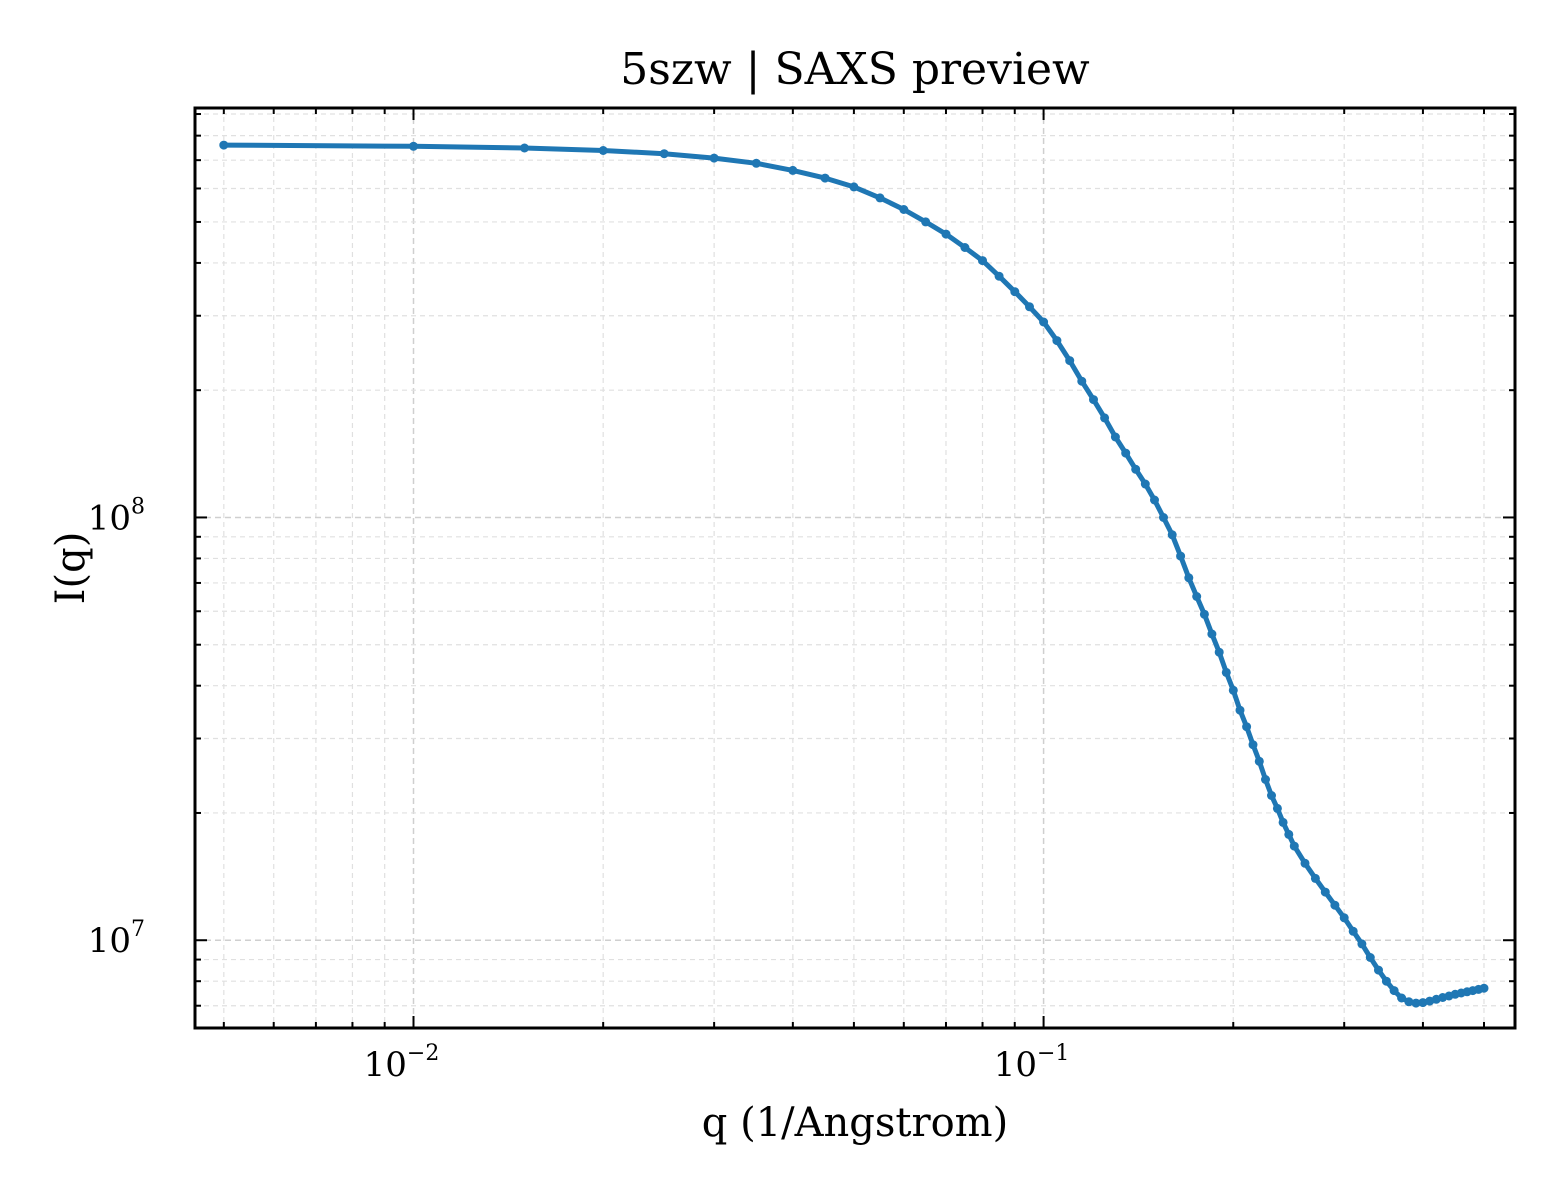 The width and height of the screenshot is (1560, 1200). I want to click on x-axis-label: q (1/Angstrom), so click(855, 1123).